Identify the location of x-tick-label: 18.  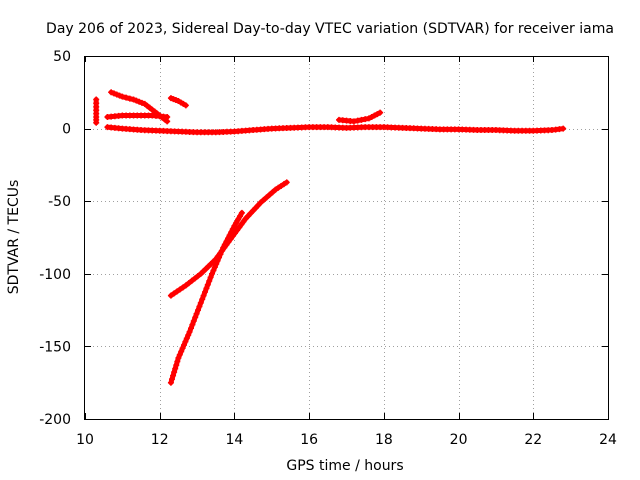
(384, 440).